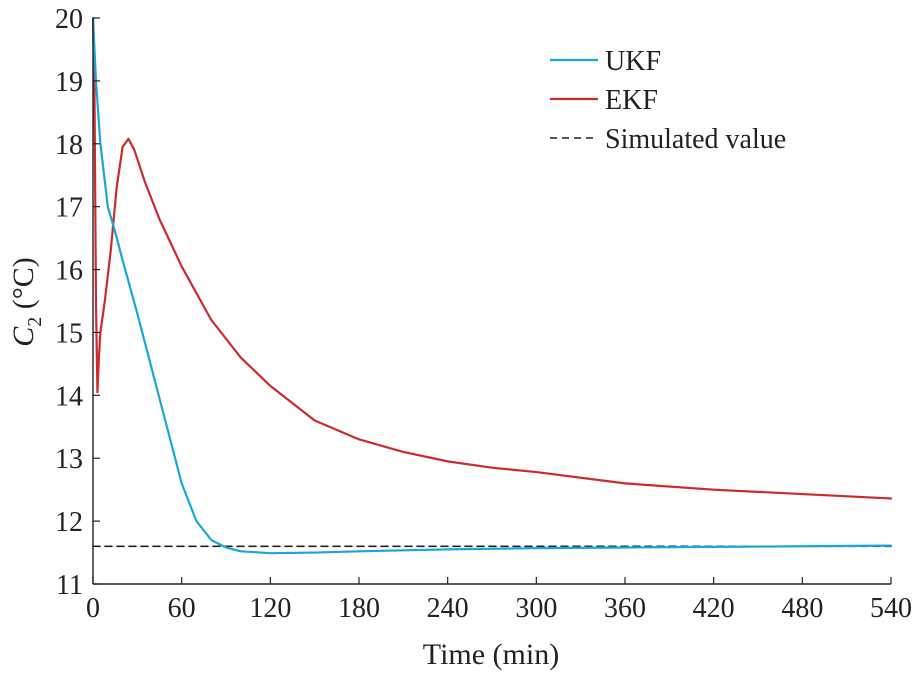 The height and width of the screenshot is (674, 916). I want to click on x-tick-label: 540, so click(891, 608).